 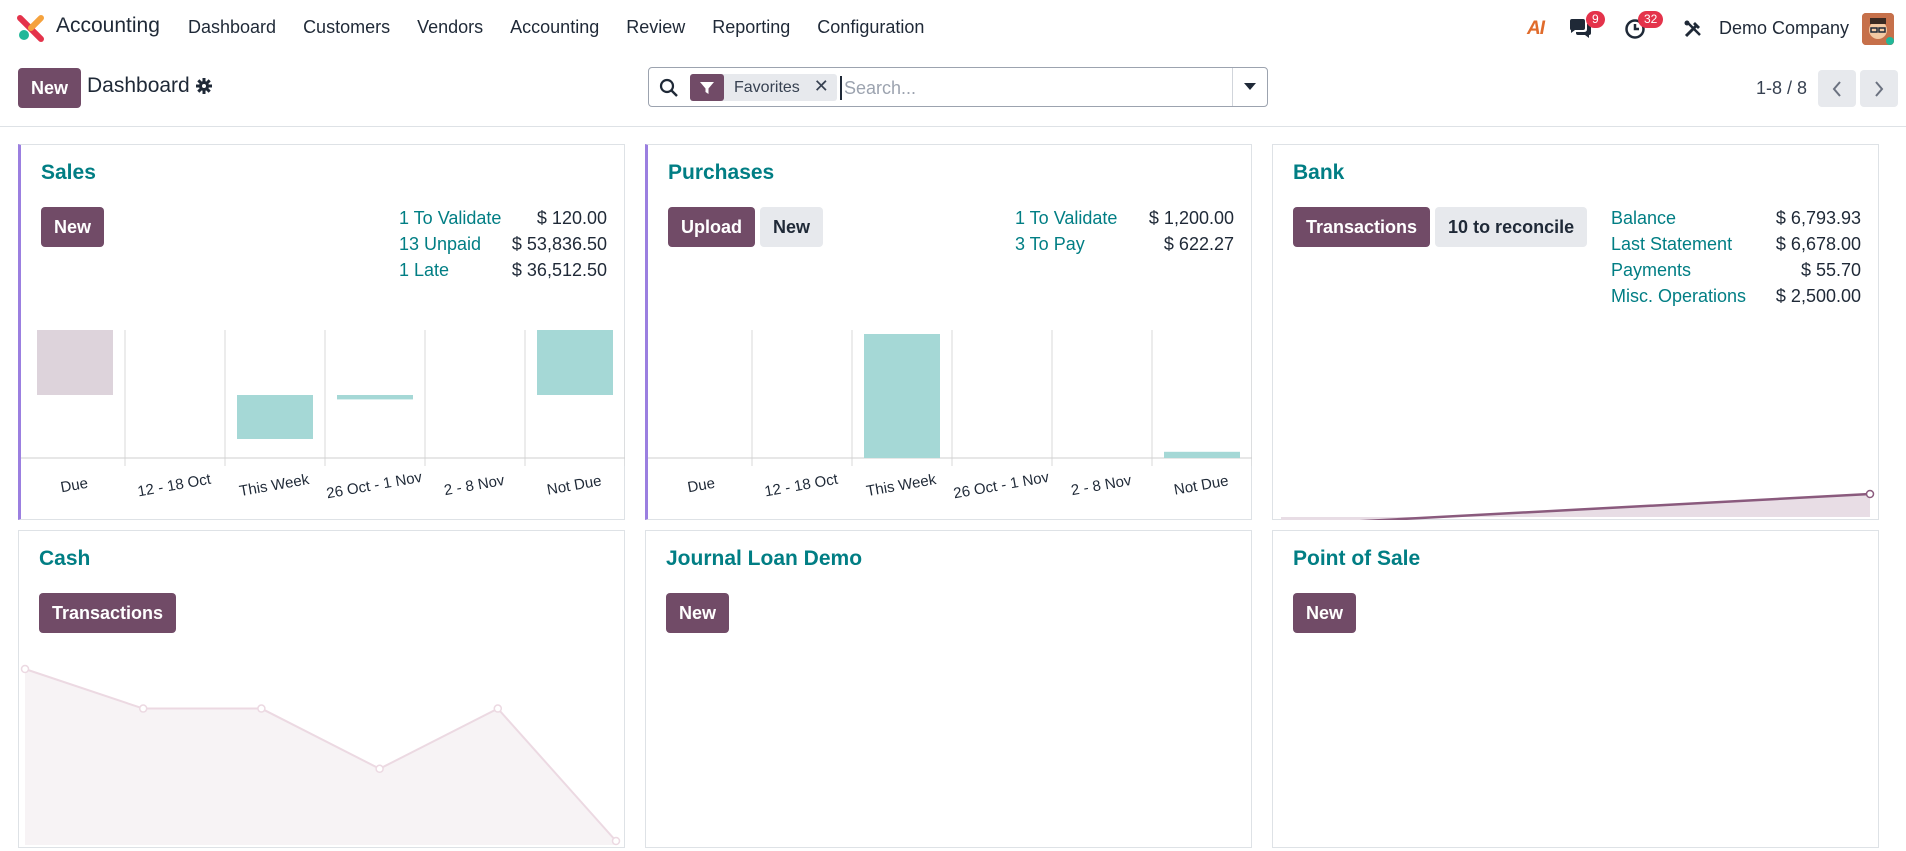 I want to click on breadcrumb-title: Dashboard, so click(x=138, y=85).